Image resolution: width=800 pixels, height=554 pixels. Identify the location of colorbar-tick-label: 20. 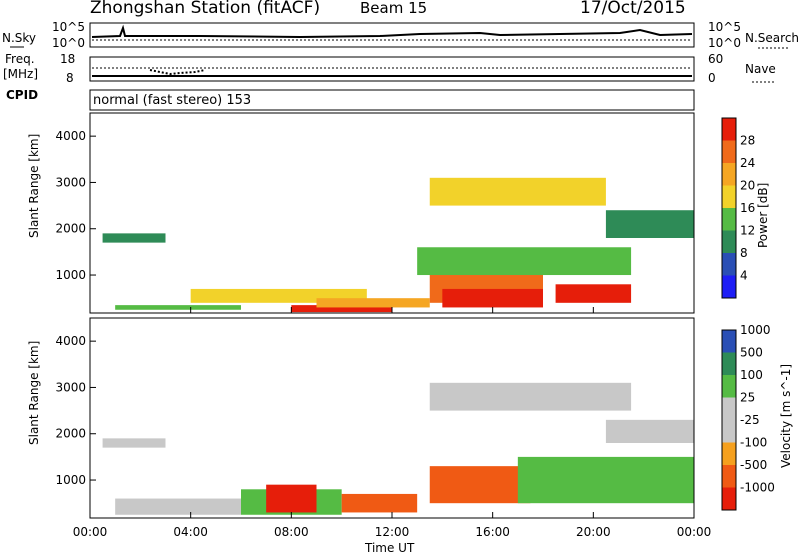
(747, 186).